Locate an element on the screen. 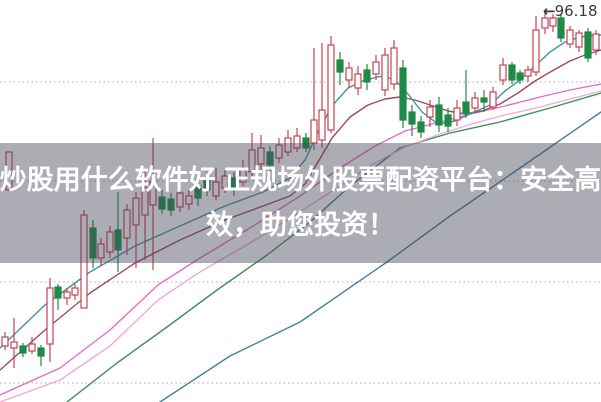 This screenshot has height=402, width=601. price-annotation: ←96.18 is located at coordinates (570, 11).